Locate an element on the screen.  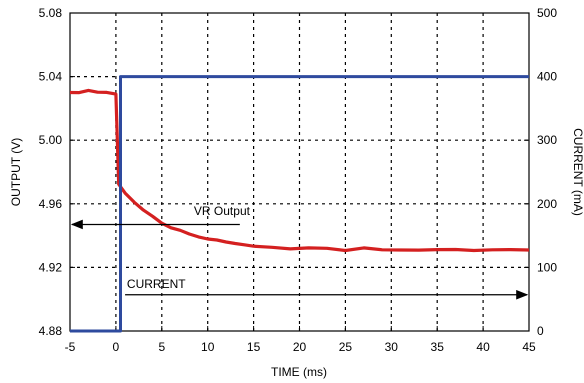
x-tick-label: 10 is located at coordinates (208, 347).